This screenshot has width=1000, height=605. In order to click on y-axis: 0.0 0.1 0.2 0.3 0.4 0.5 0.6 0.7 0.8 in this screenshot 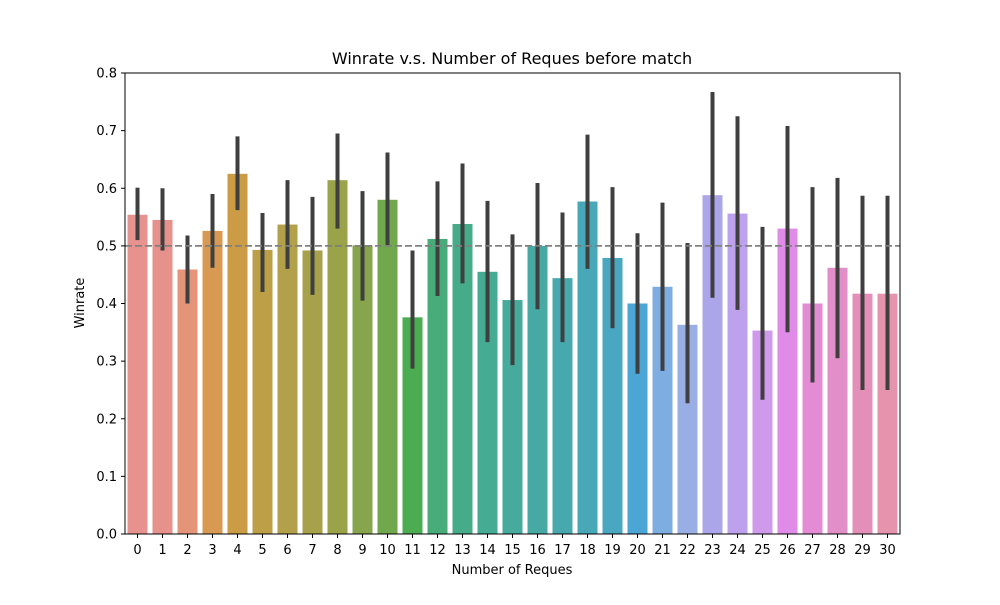, I will do `click(110, 305)`.